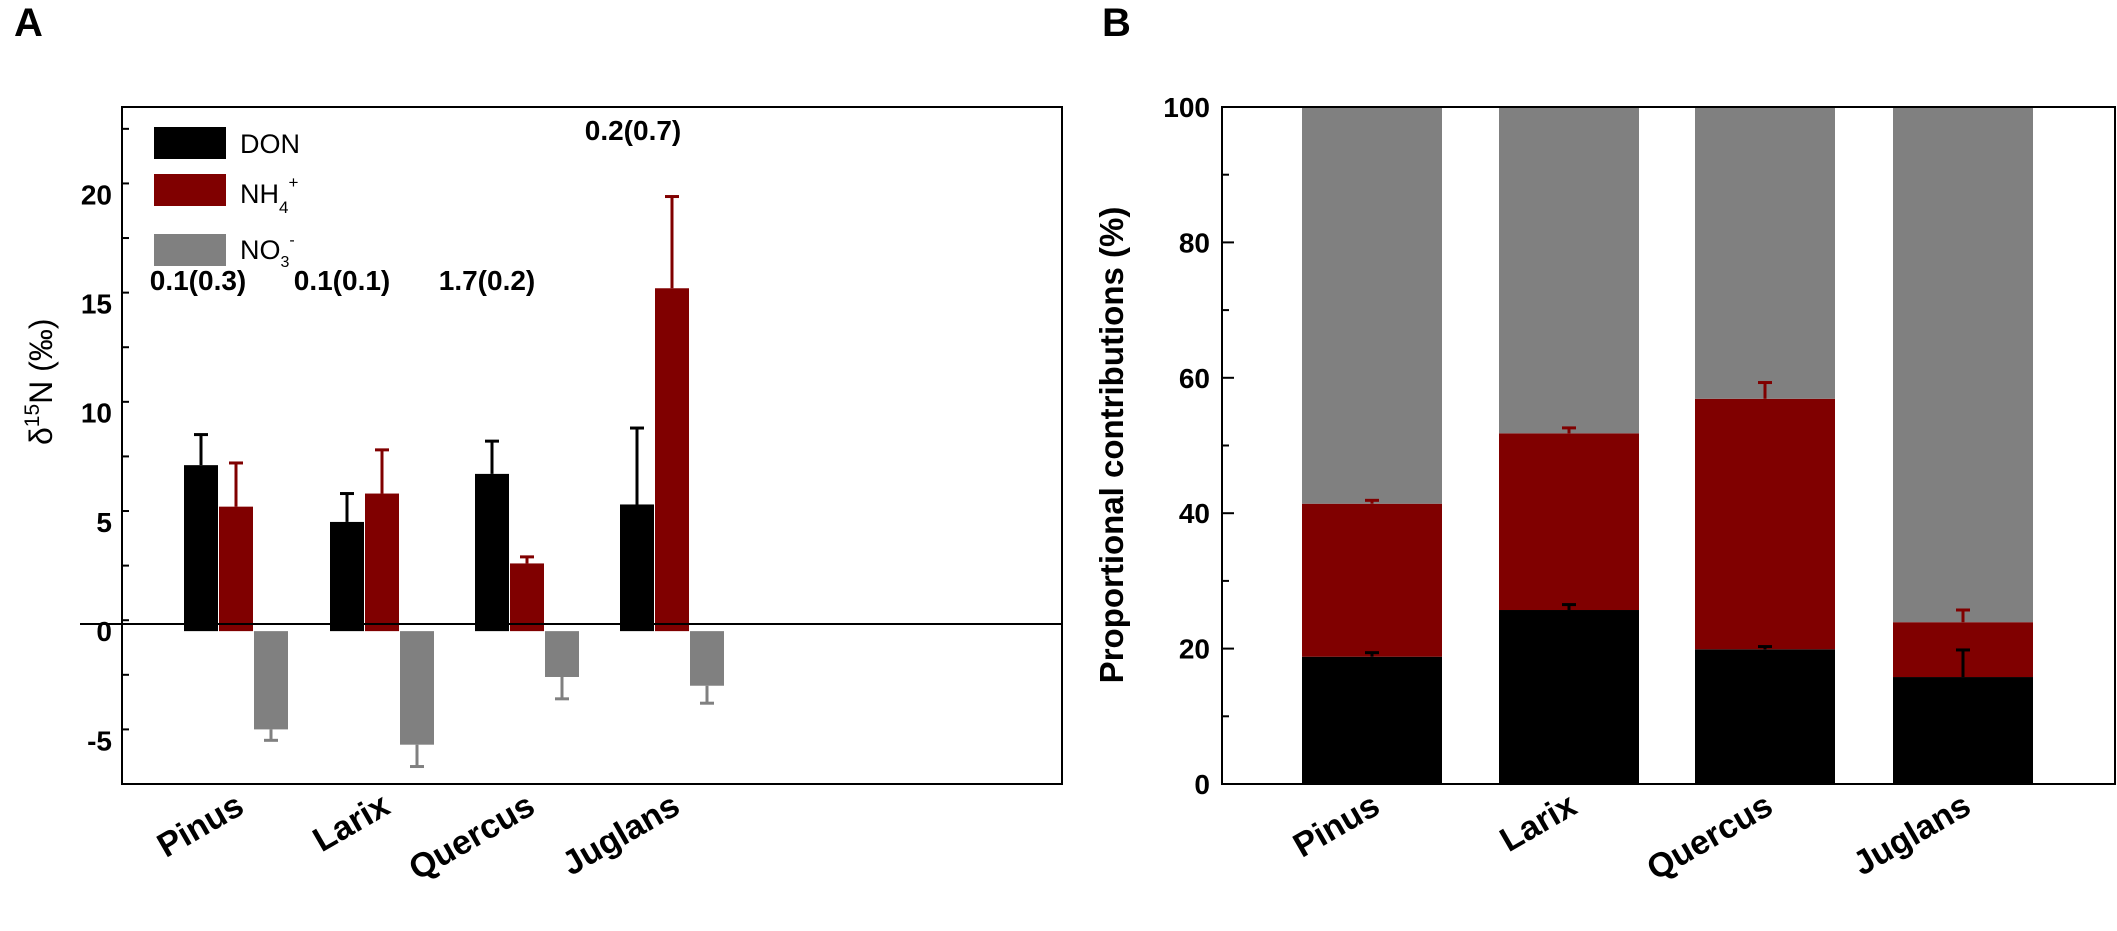 The width and height of the screenshot is (2117, 931). Describe the element at coordinates (1632, 837) in the screenshot. I see `panel-b-category-labels: Pinus Larix Quercus Juglans` at that location.